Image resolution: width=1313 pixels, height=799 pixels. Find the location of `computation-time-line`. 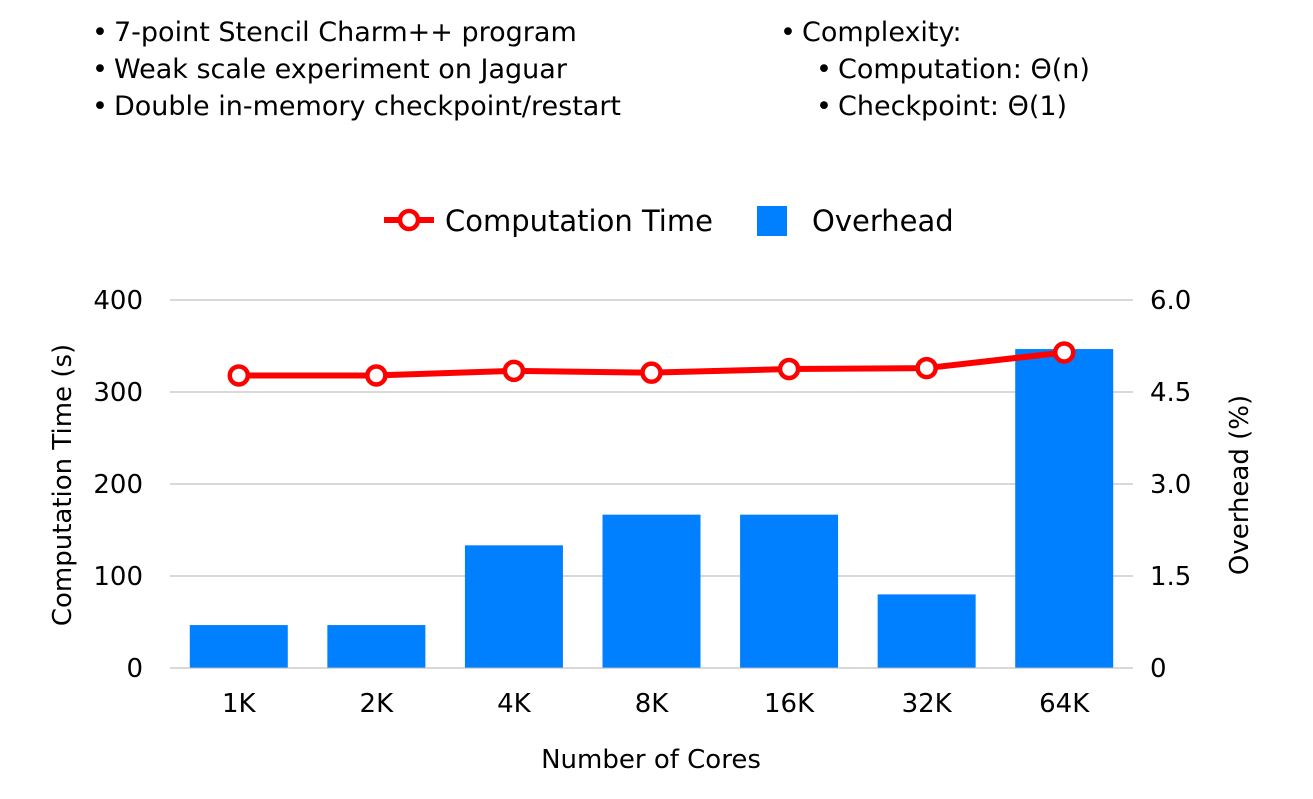

computation-time-line is located at coordinates (651, 364).